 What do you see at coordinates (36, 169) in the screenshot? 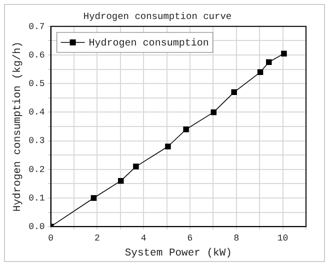
I see `y-tick-label: 0.2` at bounding box center [36, 169].